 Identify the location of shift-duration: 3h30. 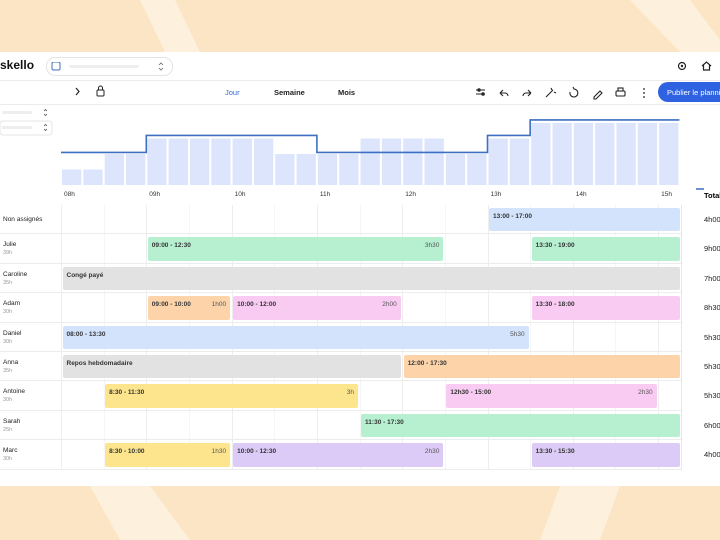
(432, 246).